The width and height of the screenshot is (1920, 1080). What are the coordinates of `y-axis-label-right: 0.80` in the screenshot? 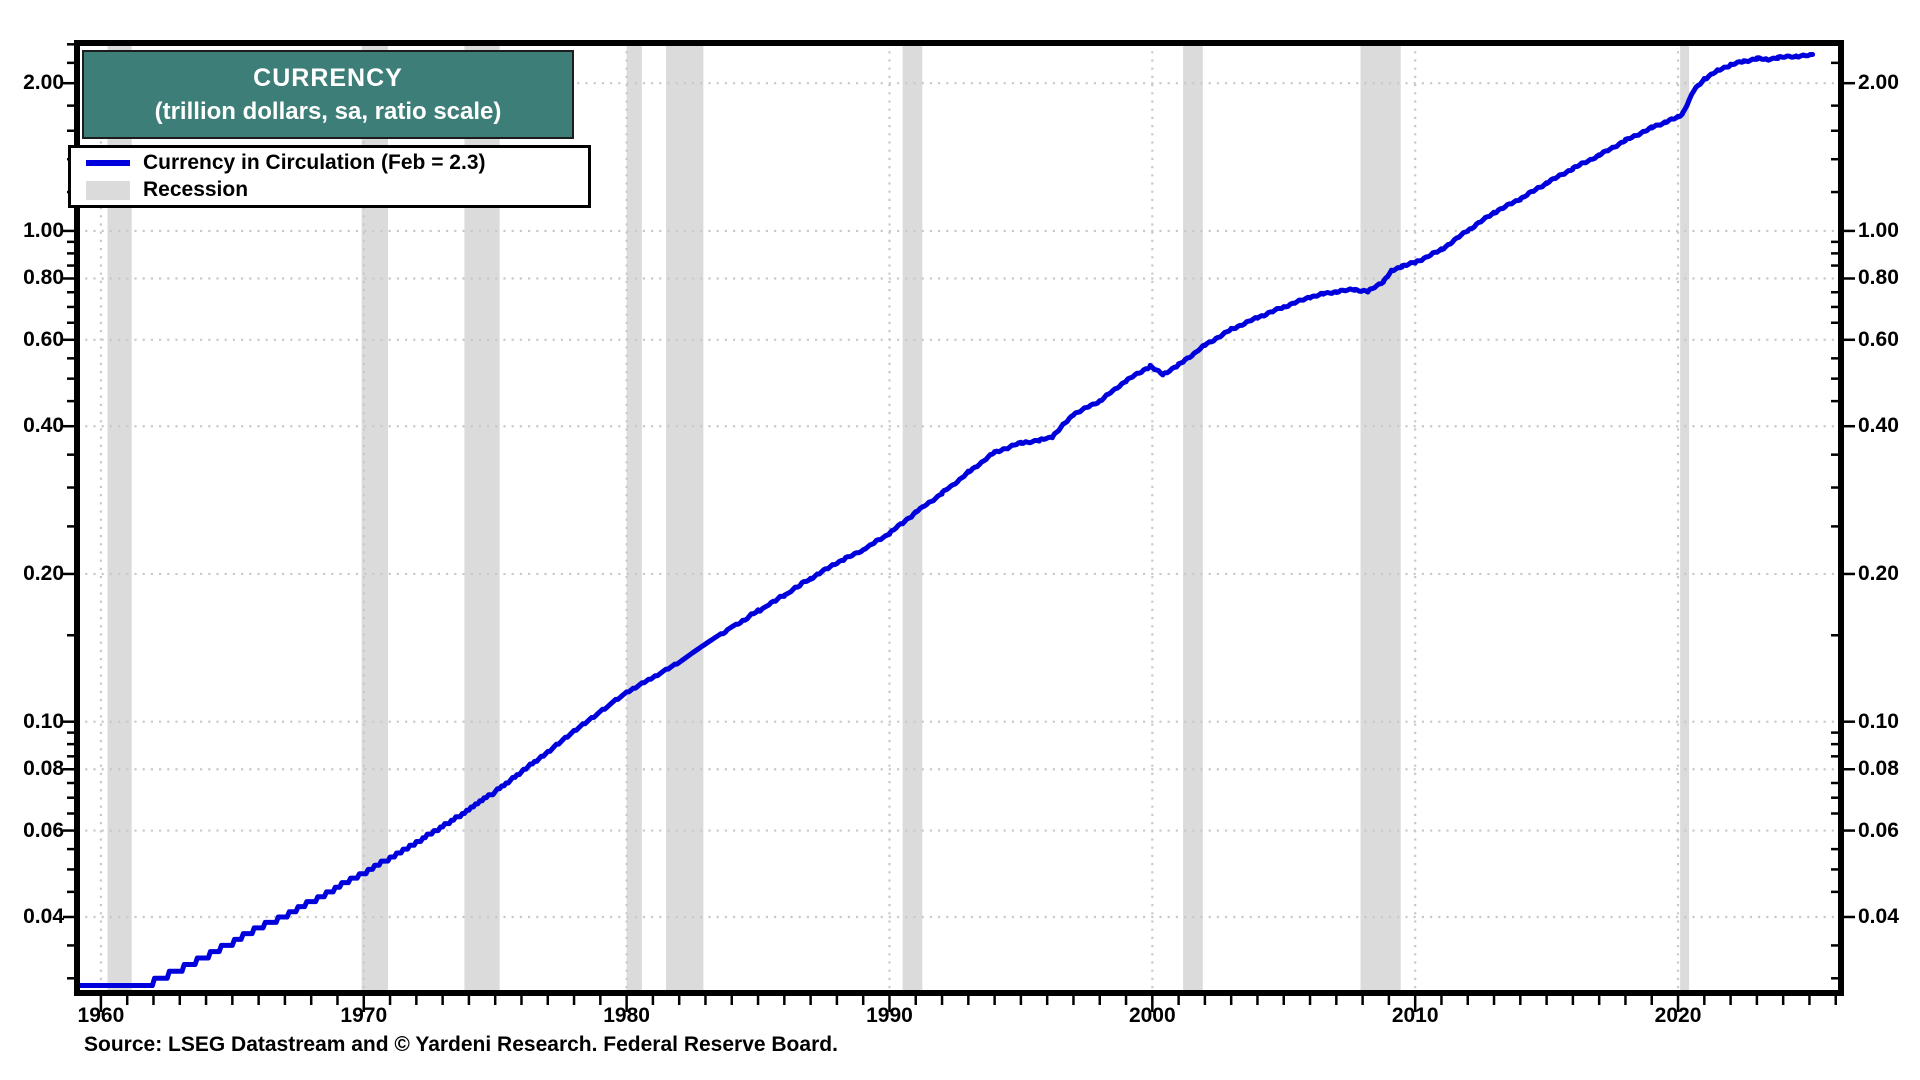 It's located at (1878, 278).